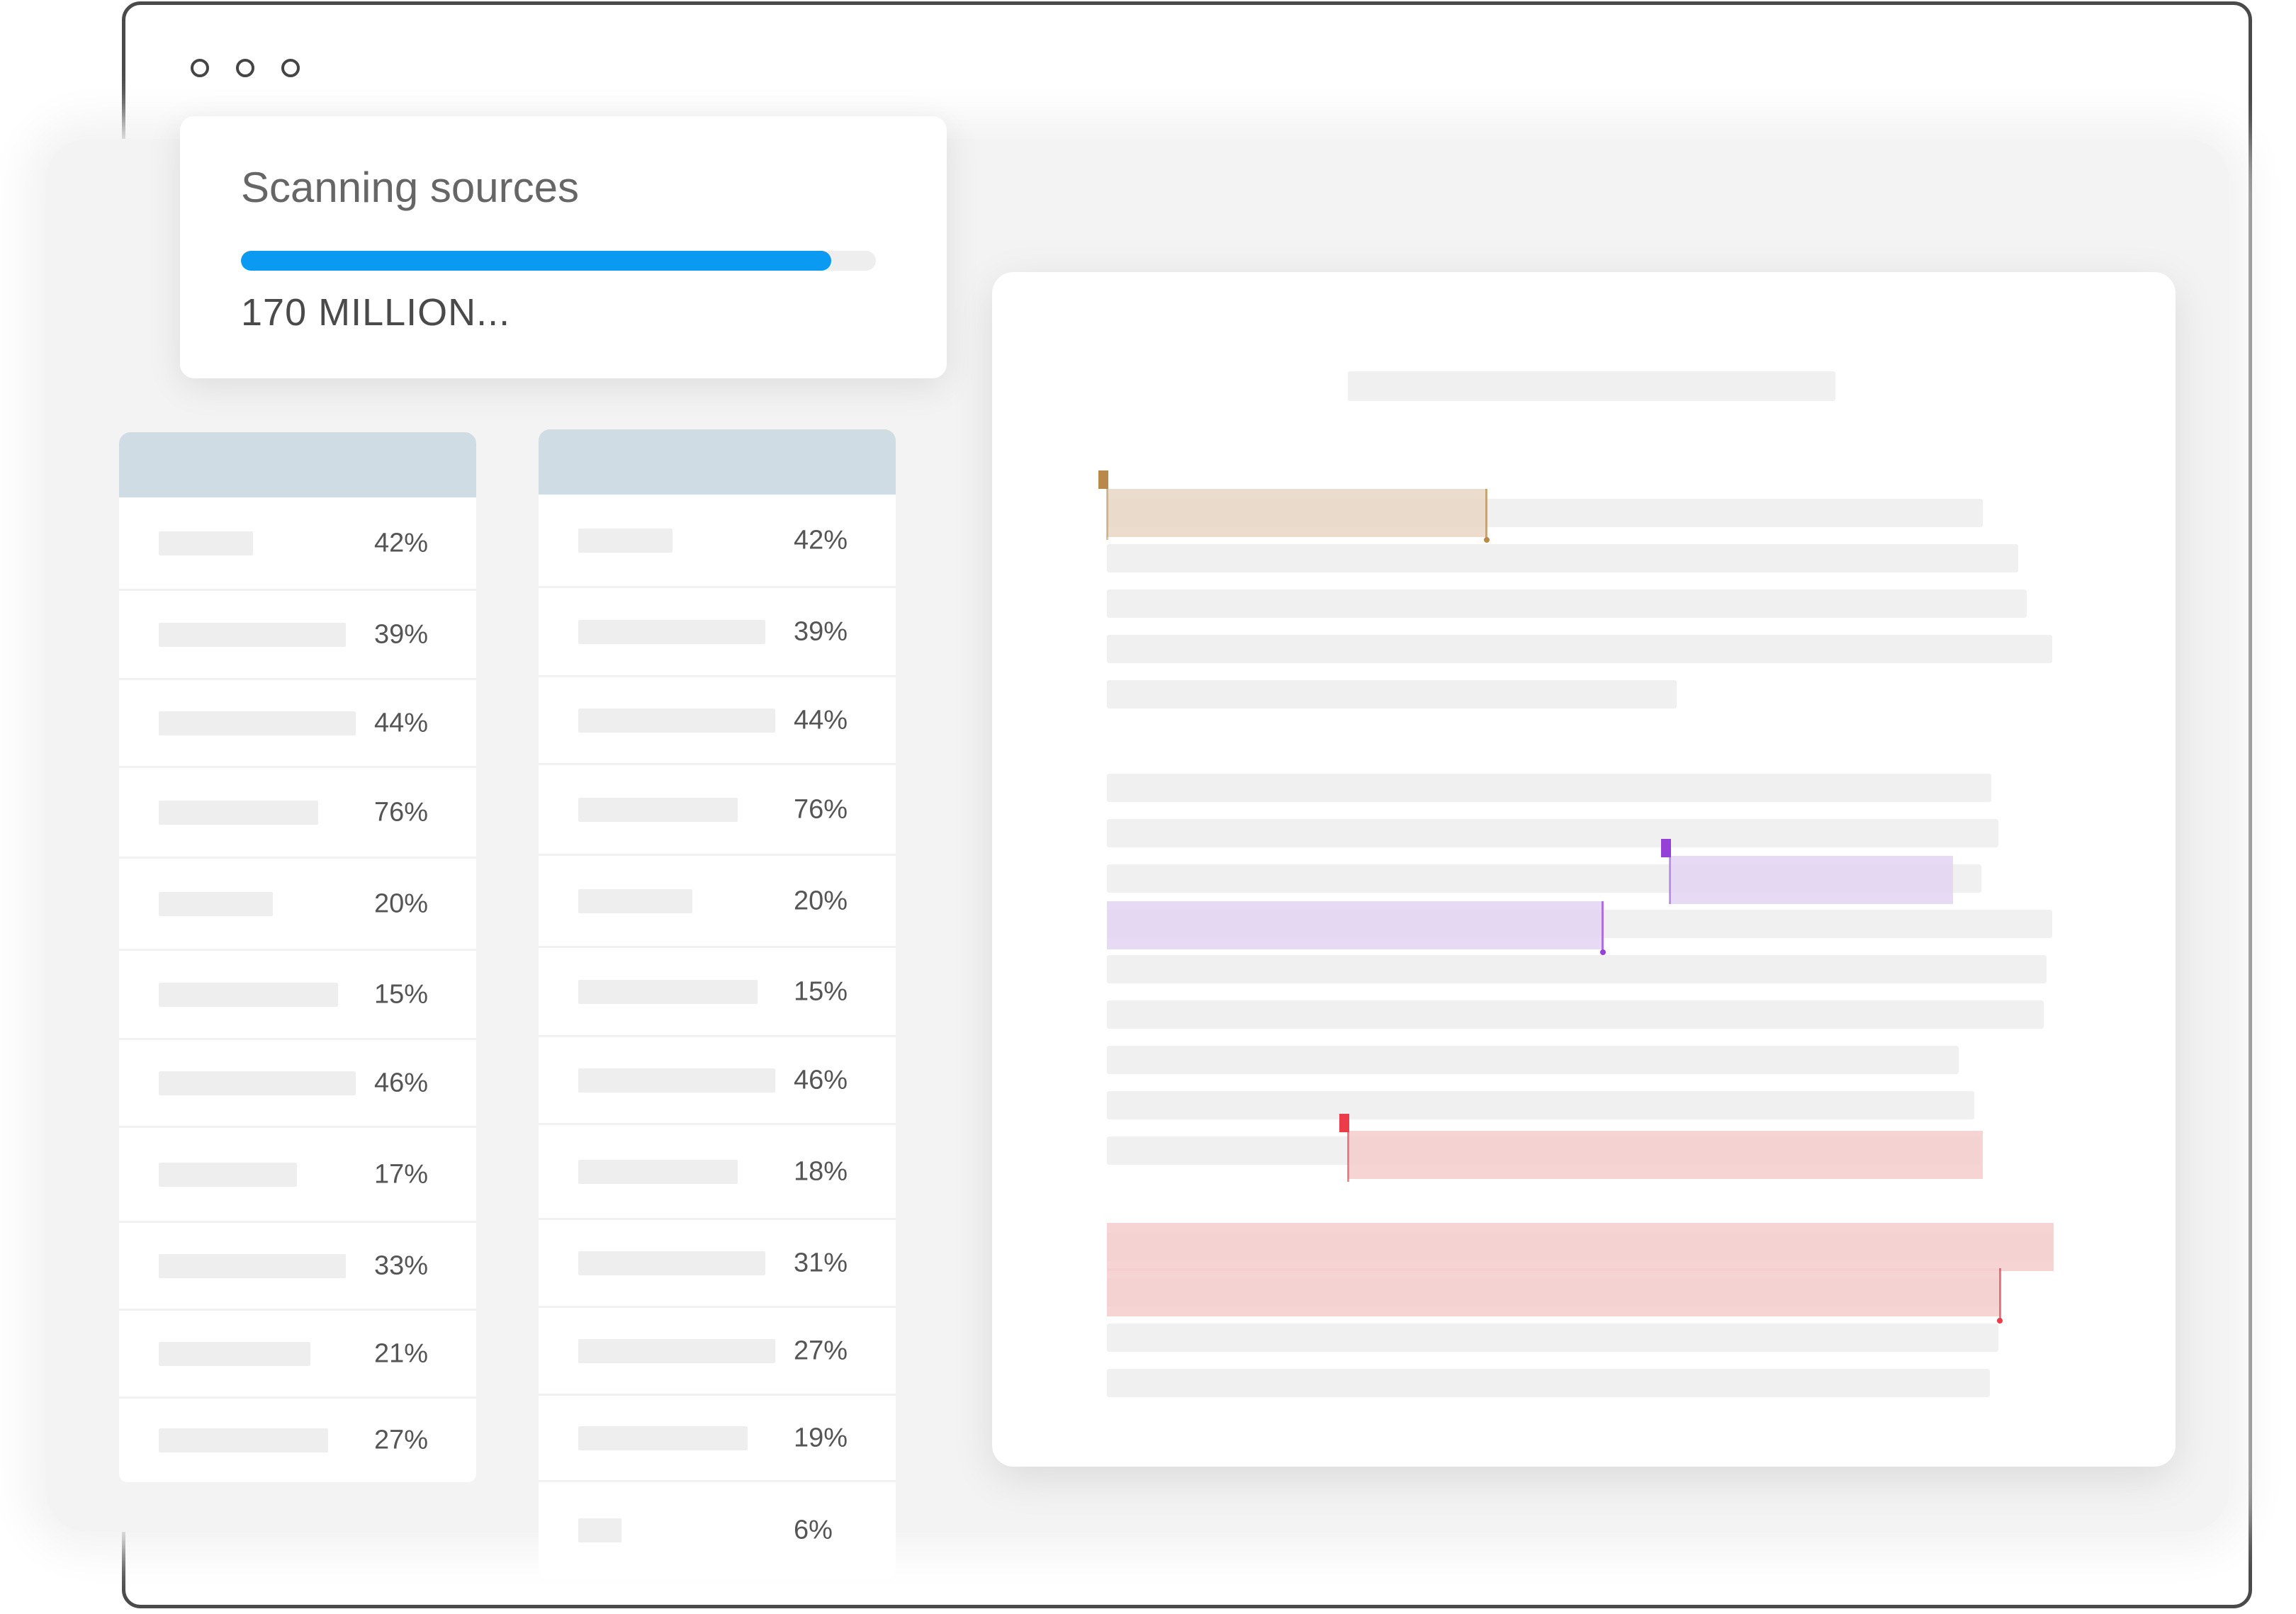 The image size is (2296, 1614). What do you see at coordinates (401, 1174) in the screenshot?
I see `match-percentage: 17%` at bounding box center [401, 1174].